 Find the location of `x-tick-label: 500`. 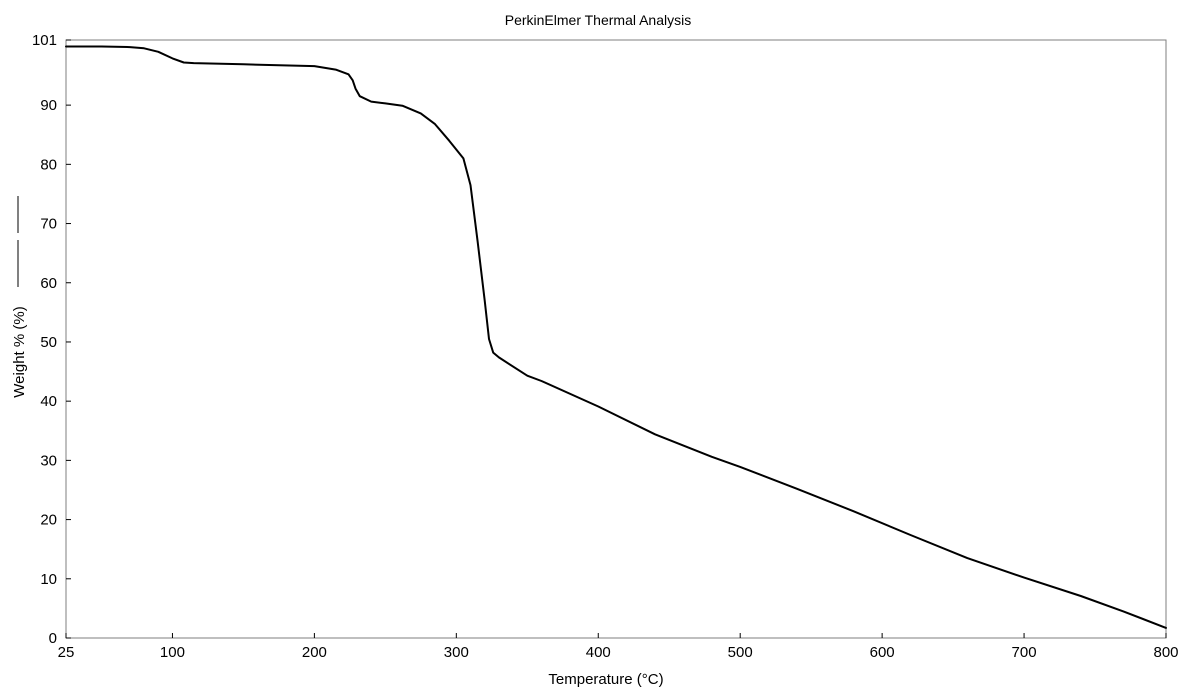

x-tick-label: 500 is located at coordinates (740, 652).